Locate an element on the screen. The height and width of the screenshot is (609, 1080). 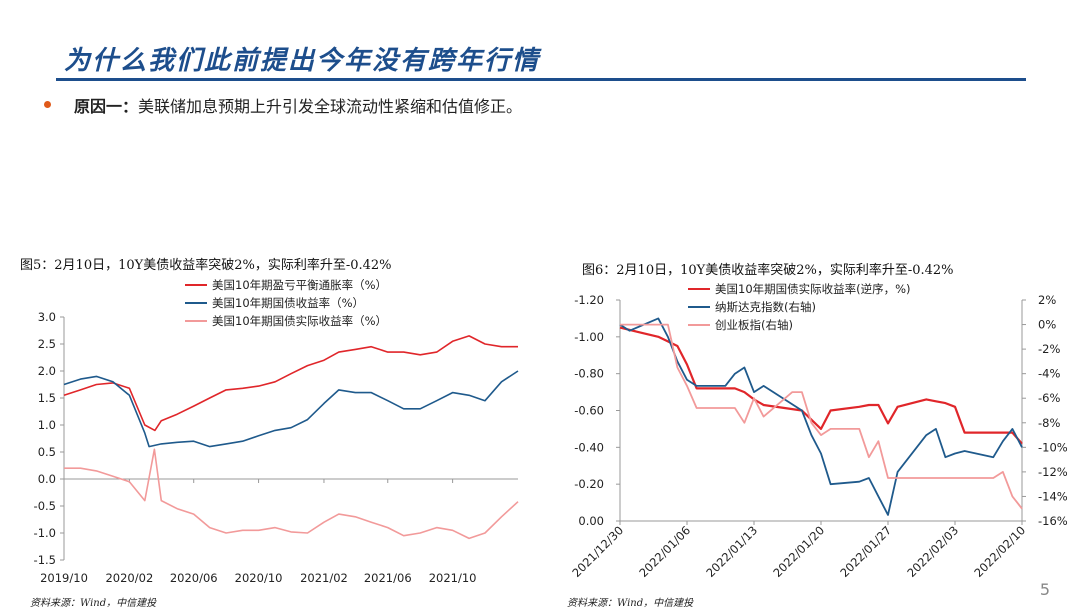
bullet-label: 原因一： is located at coordinates (106, 106).